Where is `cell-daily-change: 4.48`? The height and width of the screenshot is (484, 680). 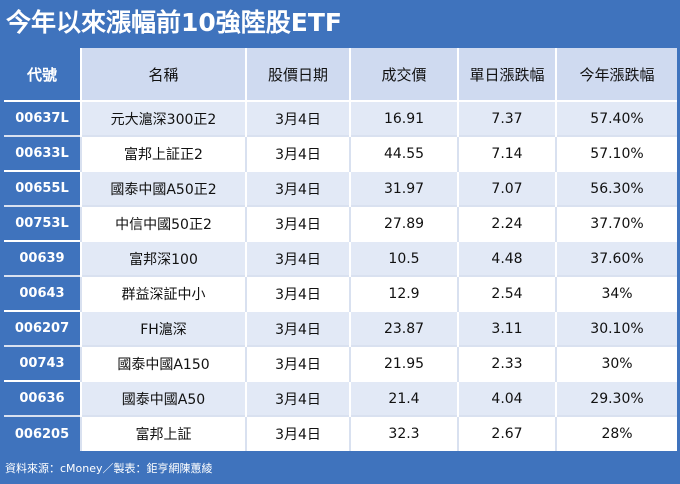
cell-daily-change: 4.48 is located at coordinates (507, 258).